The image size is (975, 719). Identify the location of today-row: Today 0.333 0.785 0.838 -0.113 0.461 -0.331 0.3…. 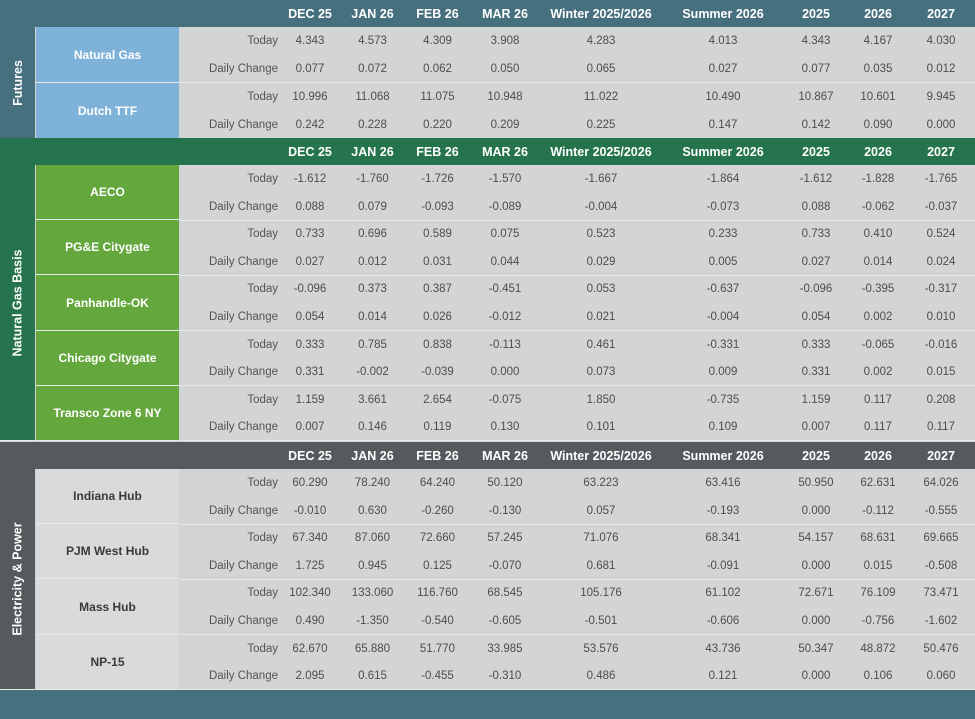
(577, 344).